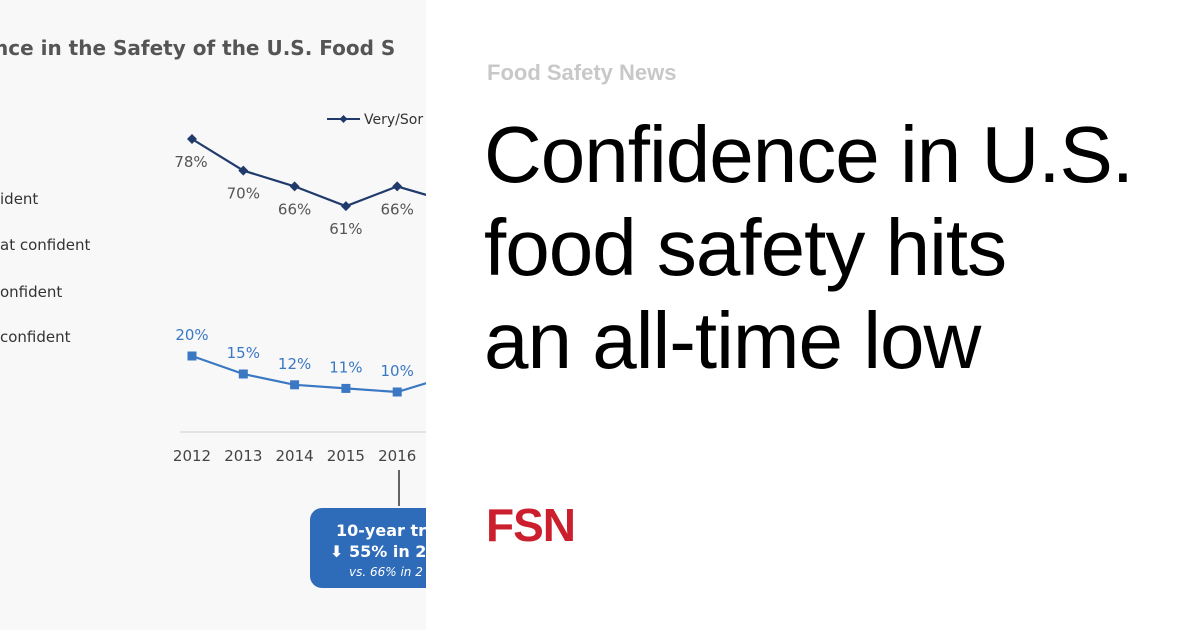 The height and width of the screenshot is (630, 1200). I want to click on site-name: Food Safety News, so click(582, 72).